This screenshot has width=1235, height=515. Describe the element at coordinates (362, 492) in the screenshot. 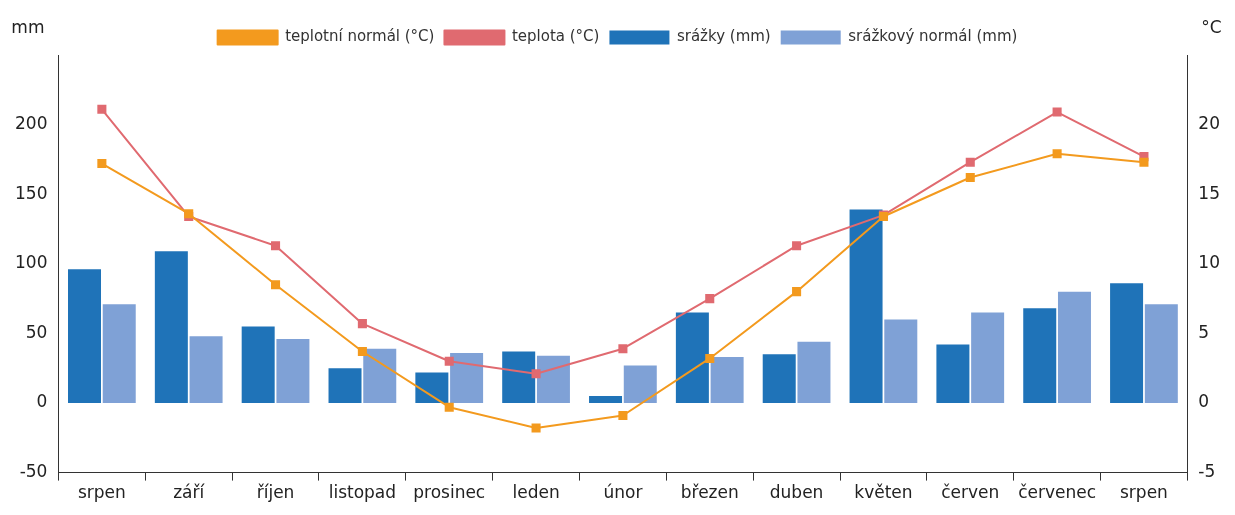

I see `x-tick-label: listopad` at that location.